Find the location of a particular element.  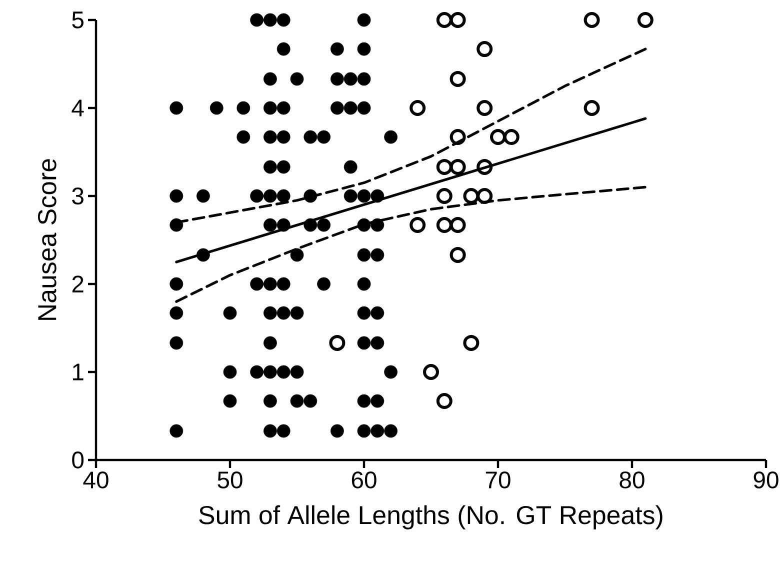

line-series is located at coordinates (411, 244).